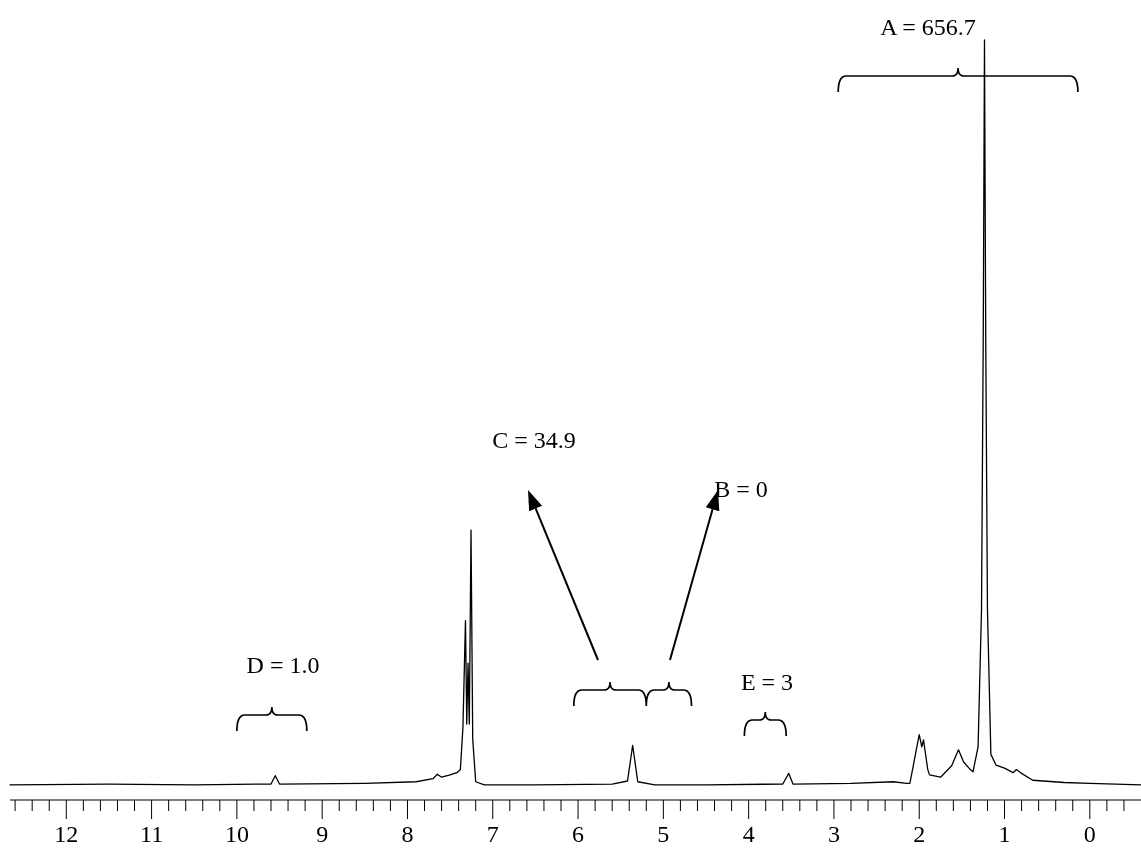 The height and width of the screenshot is (851, 1141). Describe the element at coordinates (66, 834) in the screenshot. I see `x-tick-label: 12` at that location.